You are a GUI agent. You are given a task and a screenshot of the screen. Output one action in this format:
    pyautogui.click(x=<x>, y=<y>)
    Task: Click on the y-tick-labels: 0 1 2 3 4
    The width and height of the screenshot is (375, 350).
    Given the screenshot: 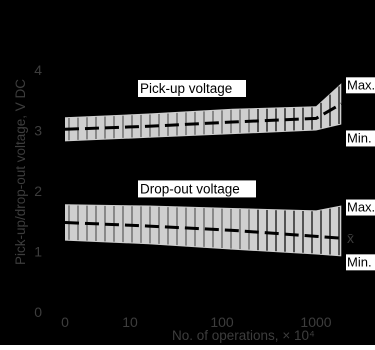 What is the action you would take?
    pyautogui.click(x=38, y=191)
    